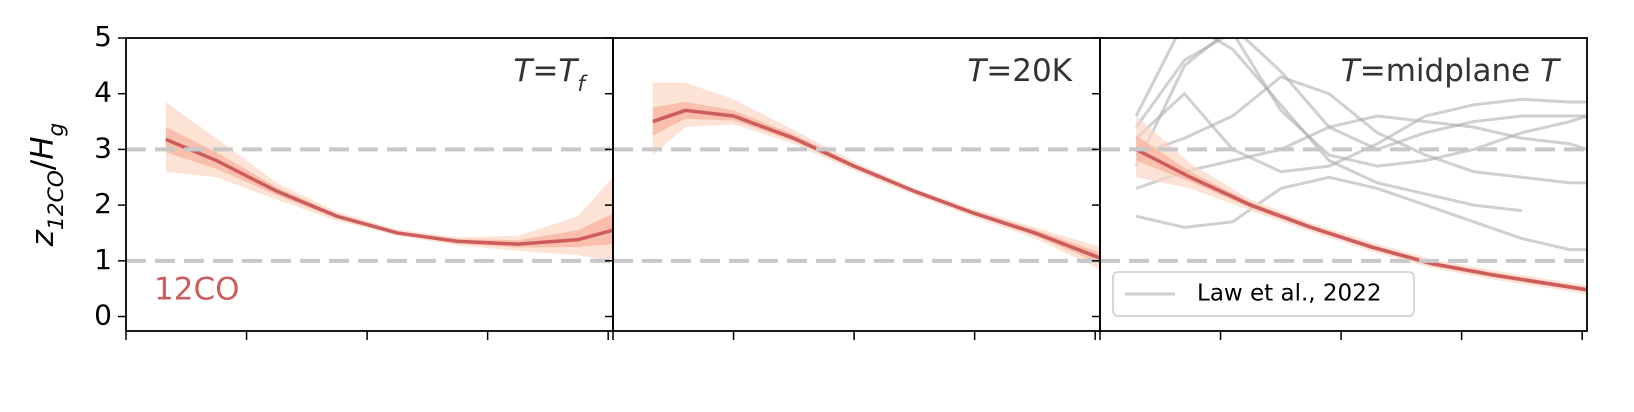 Image resolution: width=1634 pixels, height=412 pixels. What do you see at coordinates (103, 36) in the screenshot?
I see `y-tick-label: 5` at bounding box center [103, 36].